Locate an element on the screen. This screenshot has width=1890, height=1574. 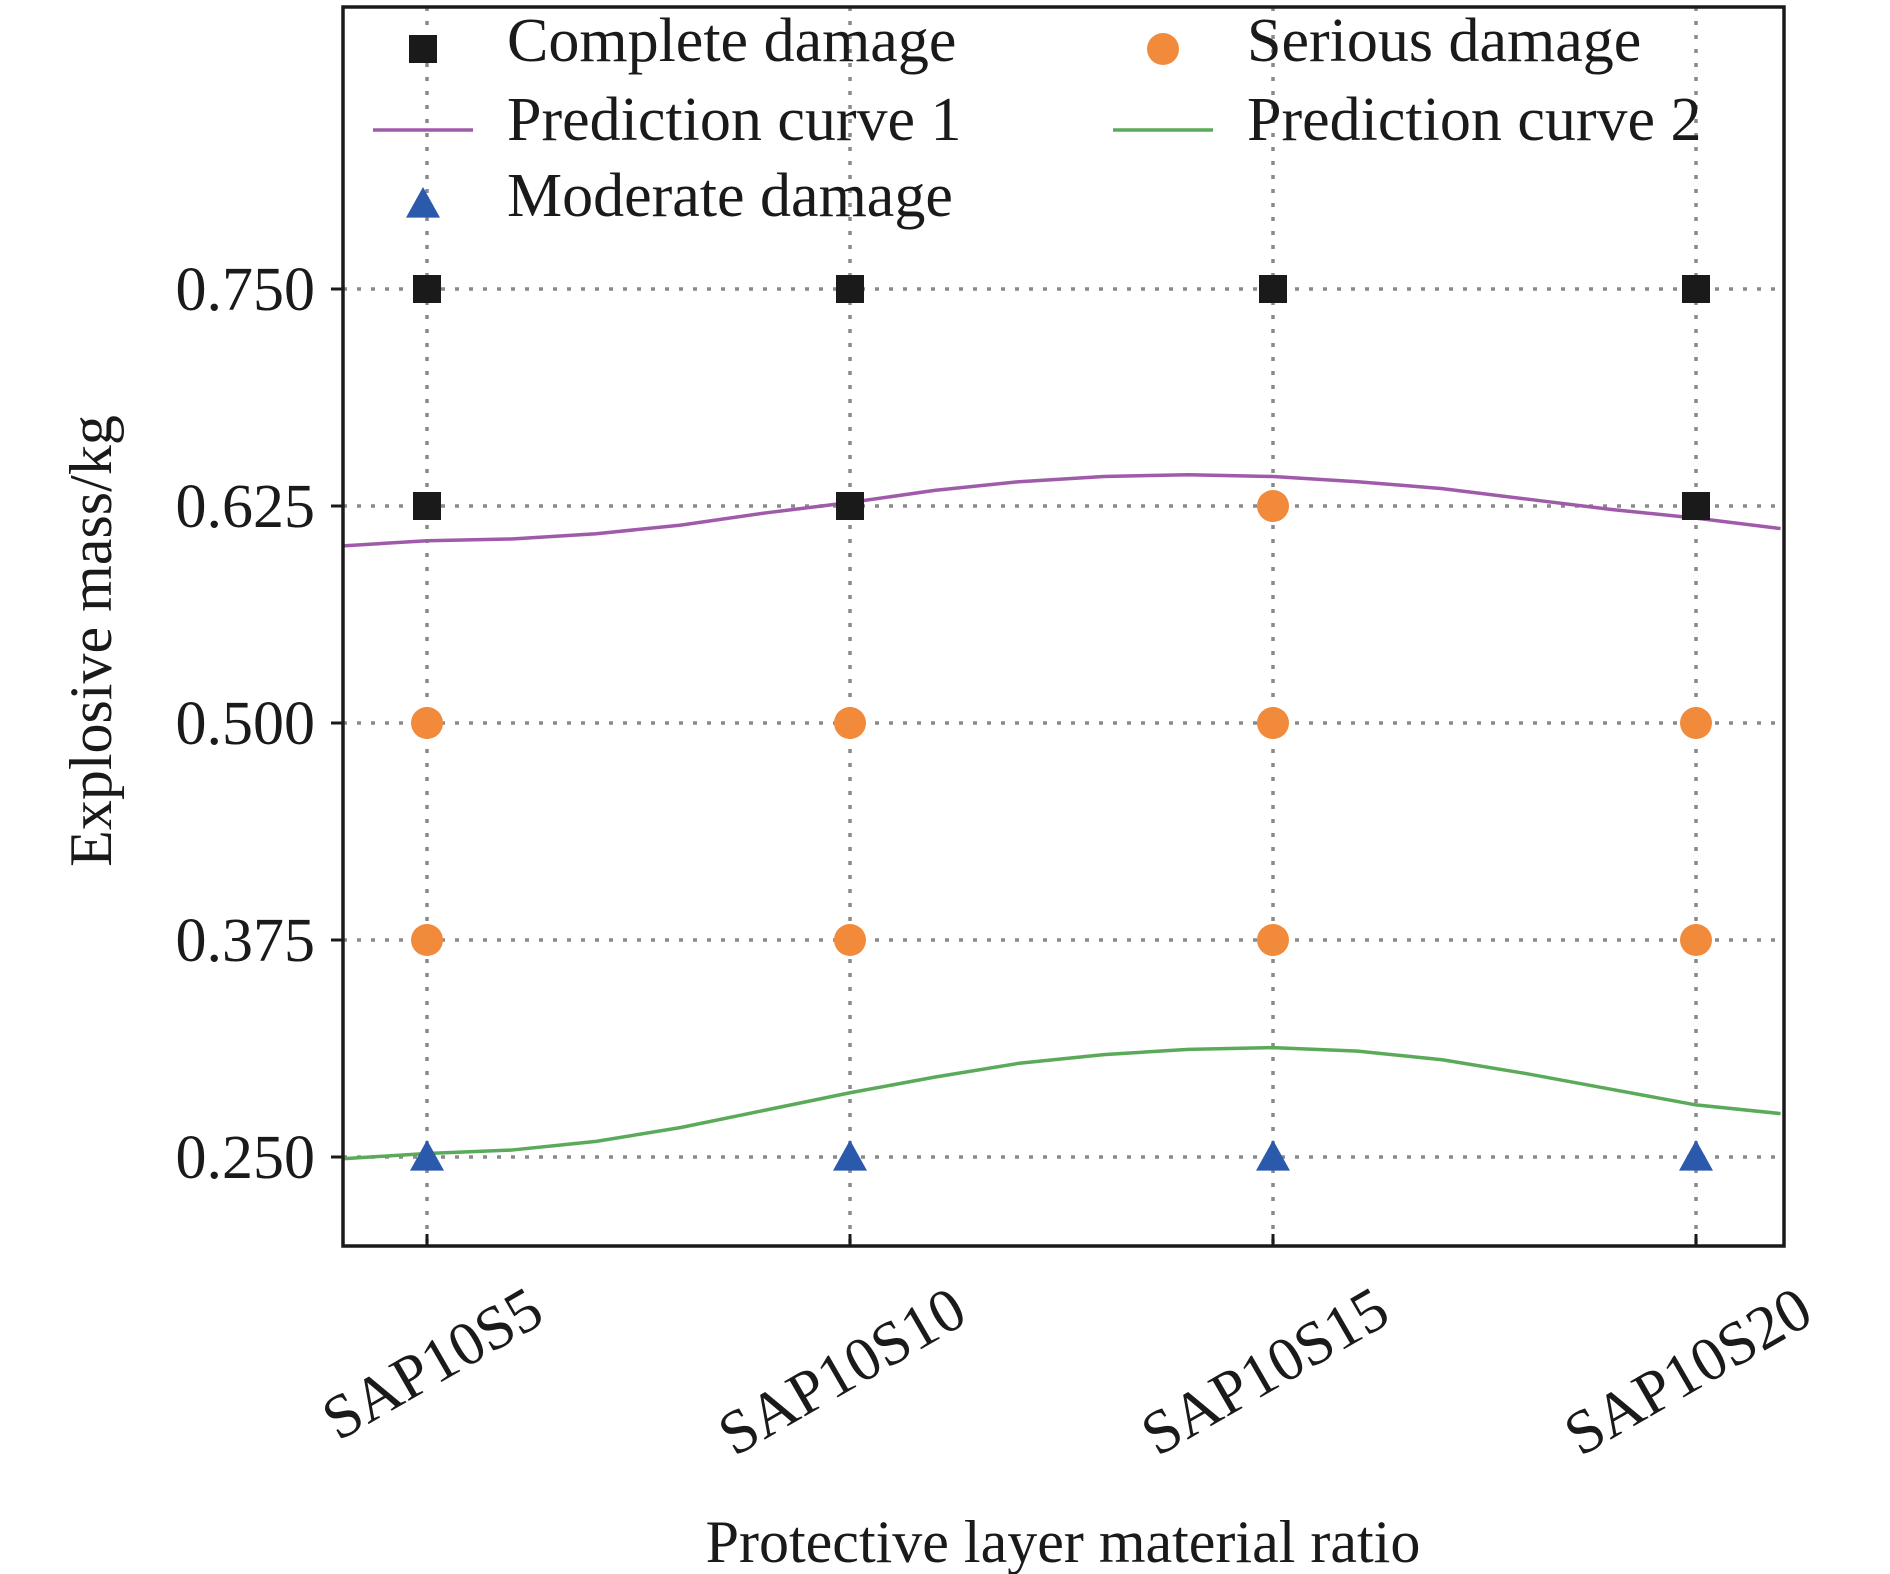
y-tick-label: 0.625 is located at coordinates (246, 507).